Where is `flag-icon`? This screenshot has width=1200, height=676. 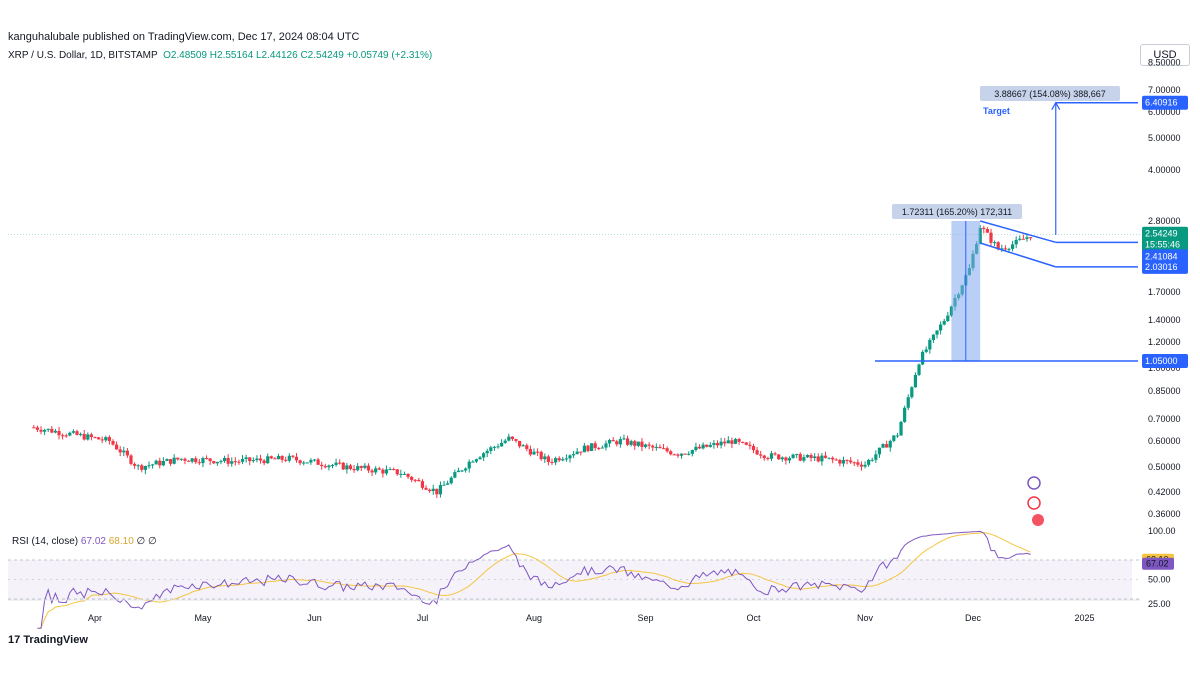 flag-icon is located at coordinates (1038, 520).